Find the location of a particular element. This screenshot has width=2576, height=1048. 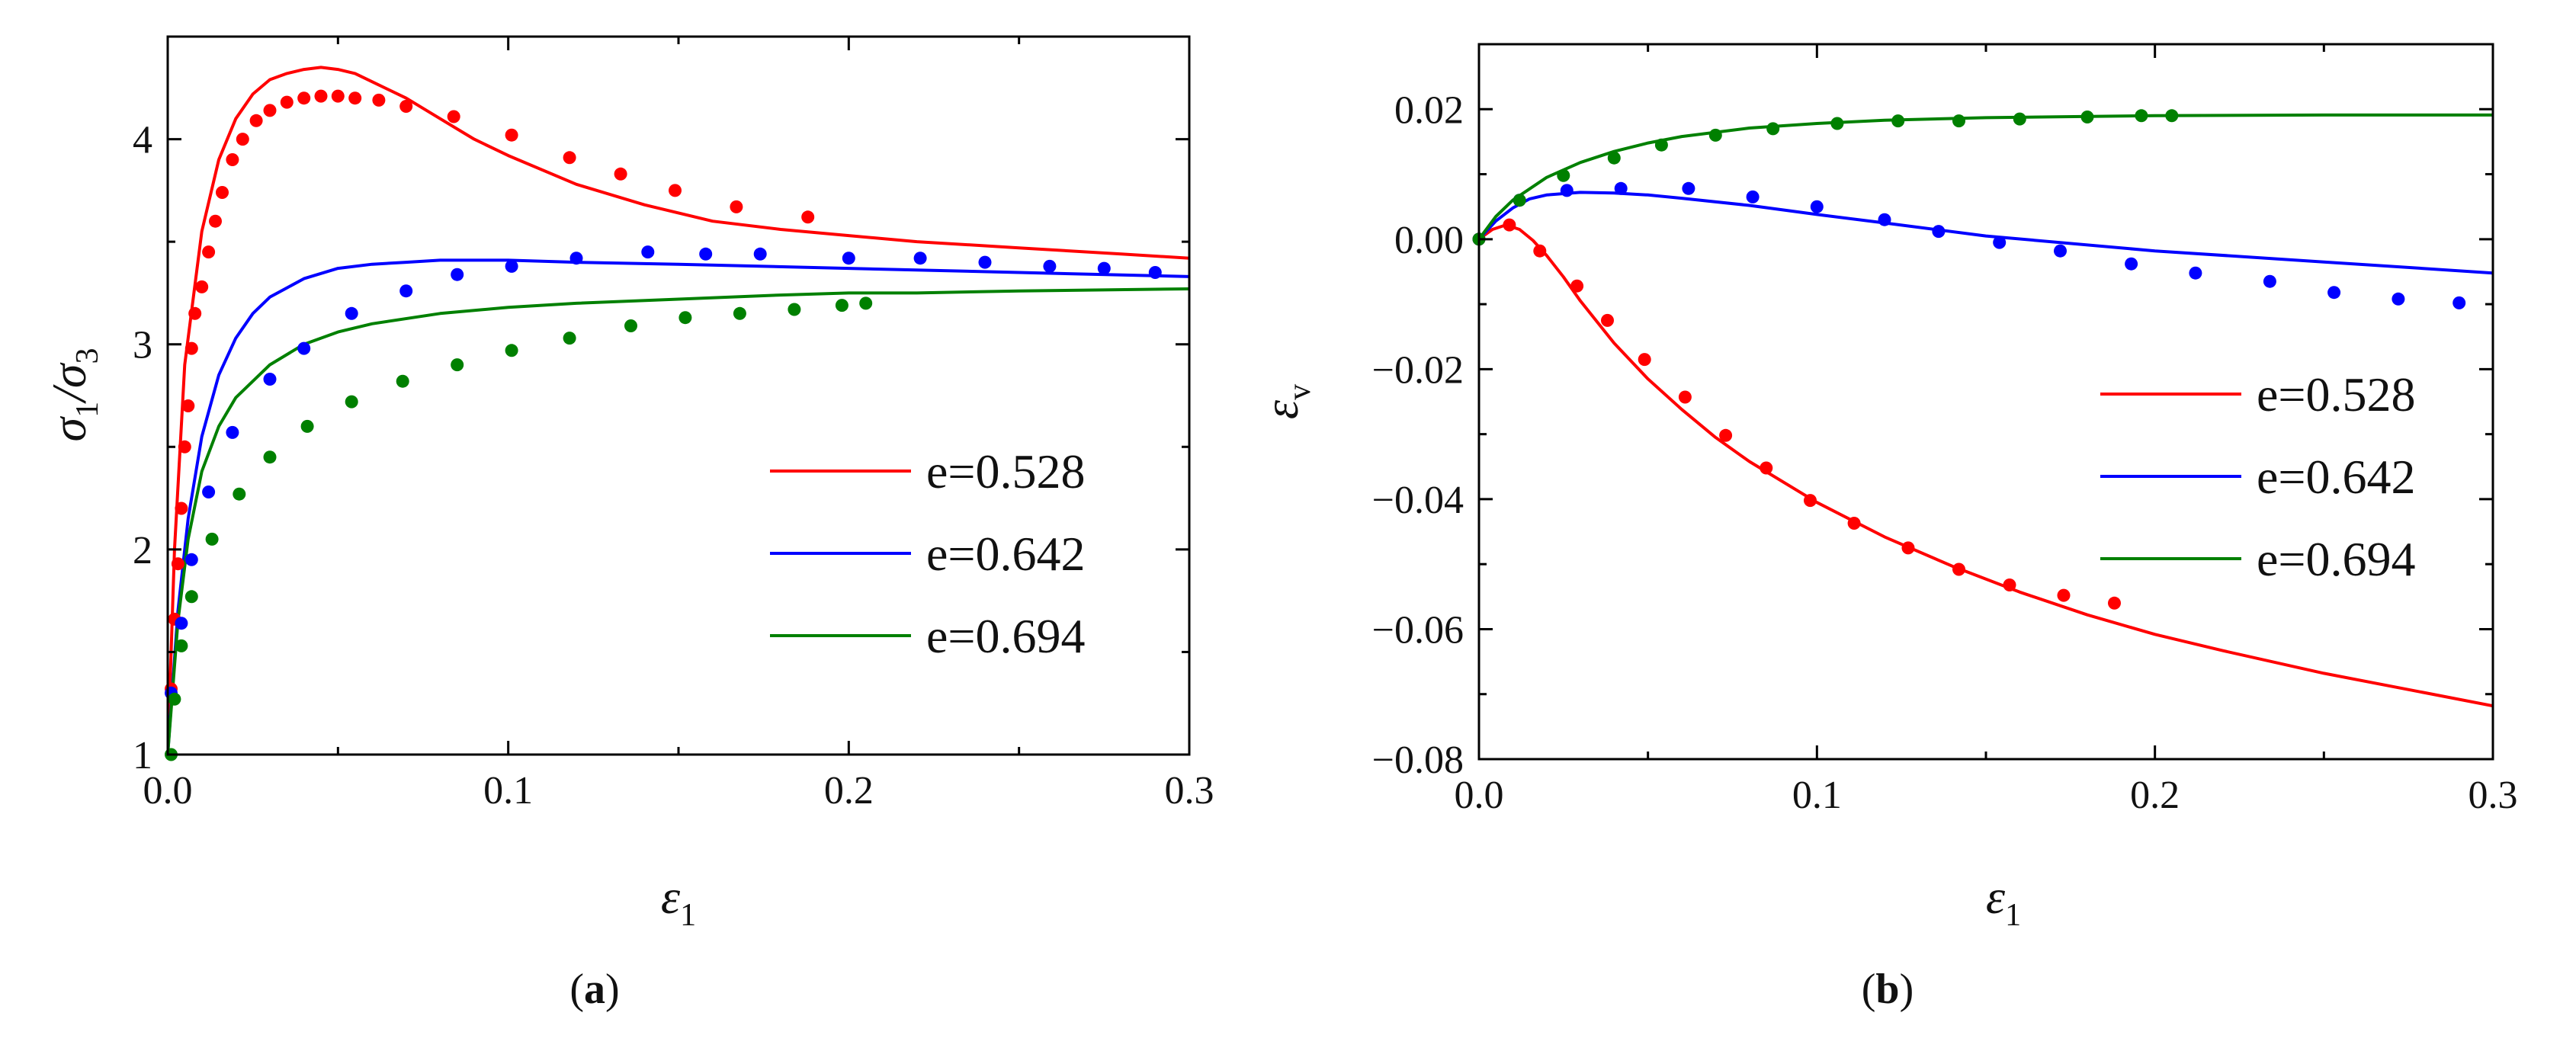

panel-b-caption: (b) is located at coordinates (1888, 989).